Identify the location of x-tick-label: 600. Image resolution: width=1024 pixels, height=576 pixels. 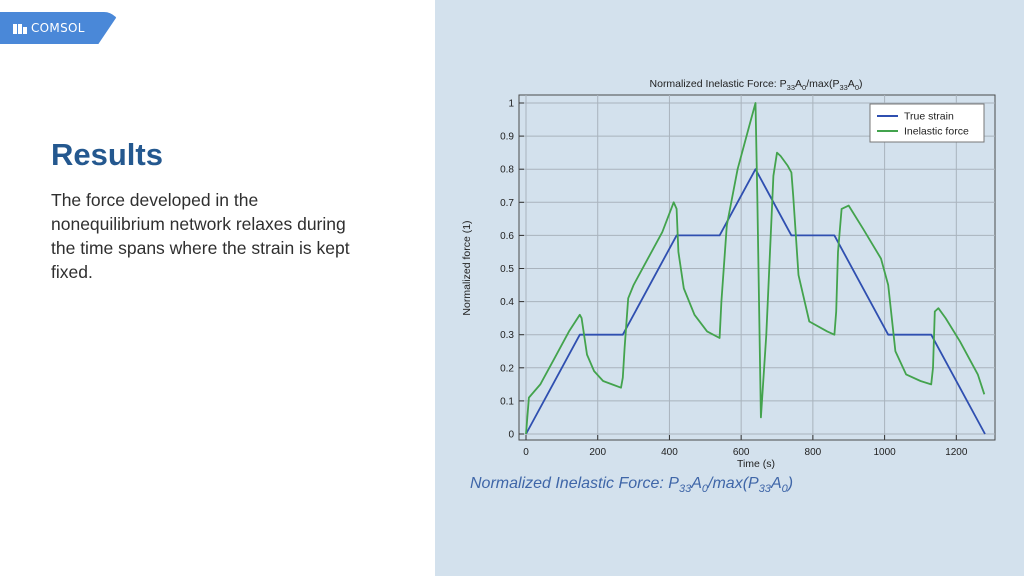
(741, 452).